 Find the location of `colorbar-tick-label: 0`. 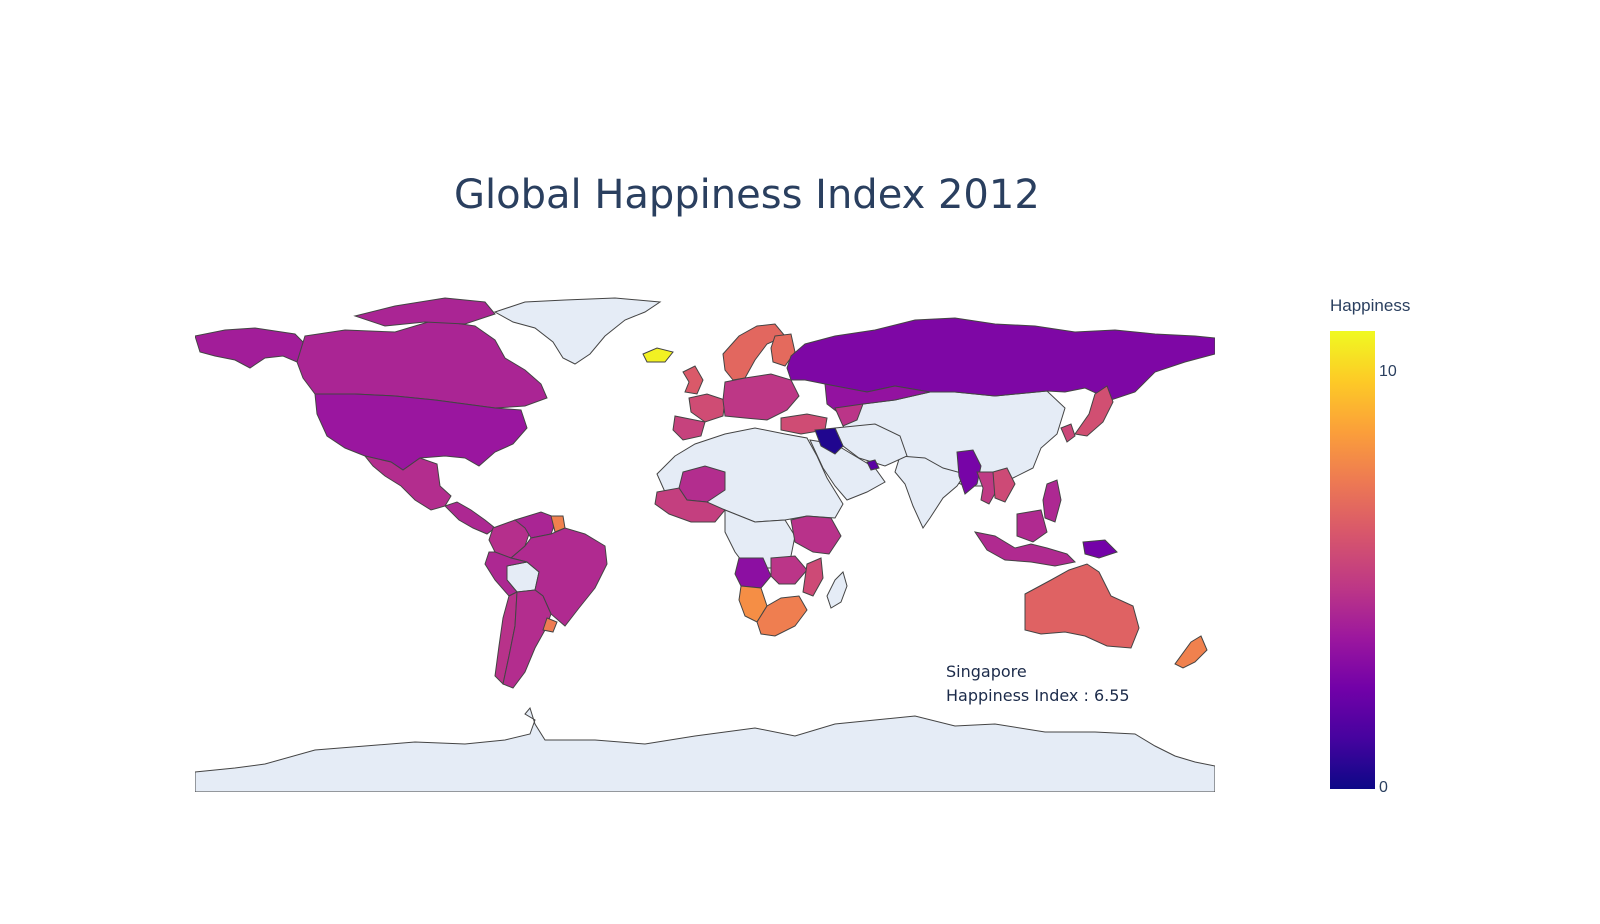

colorbar-tick-label: 0 is located at coordinates (1383, 787).